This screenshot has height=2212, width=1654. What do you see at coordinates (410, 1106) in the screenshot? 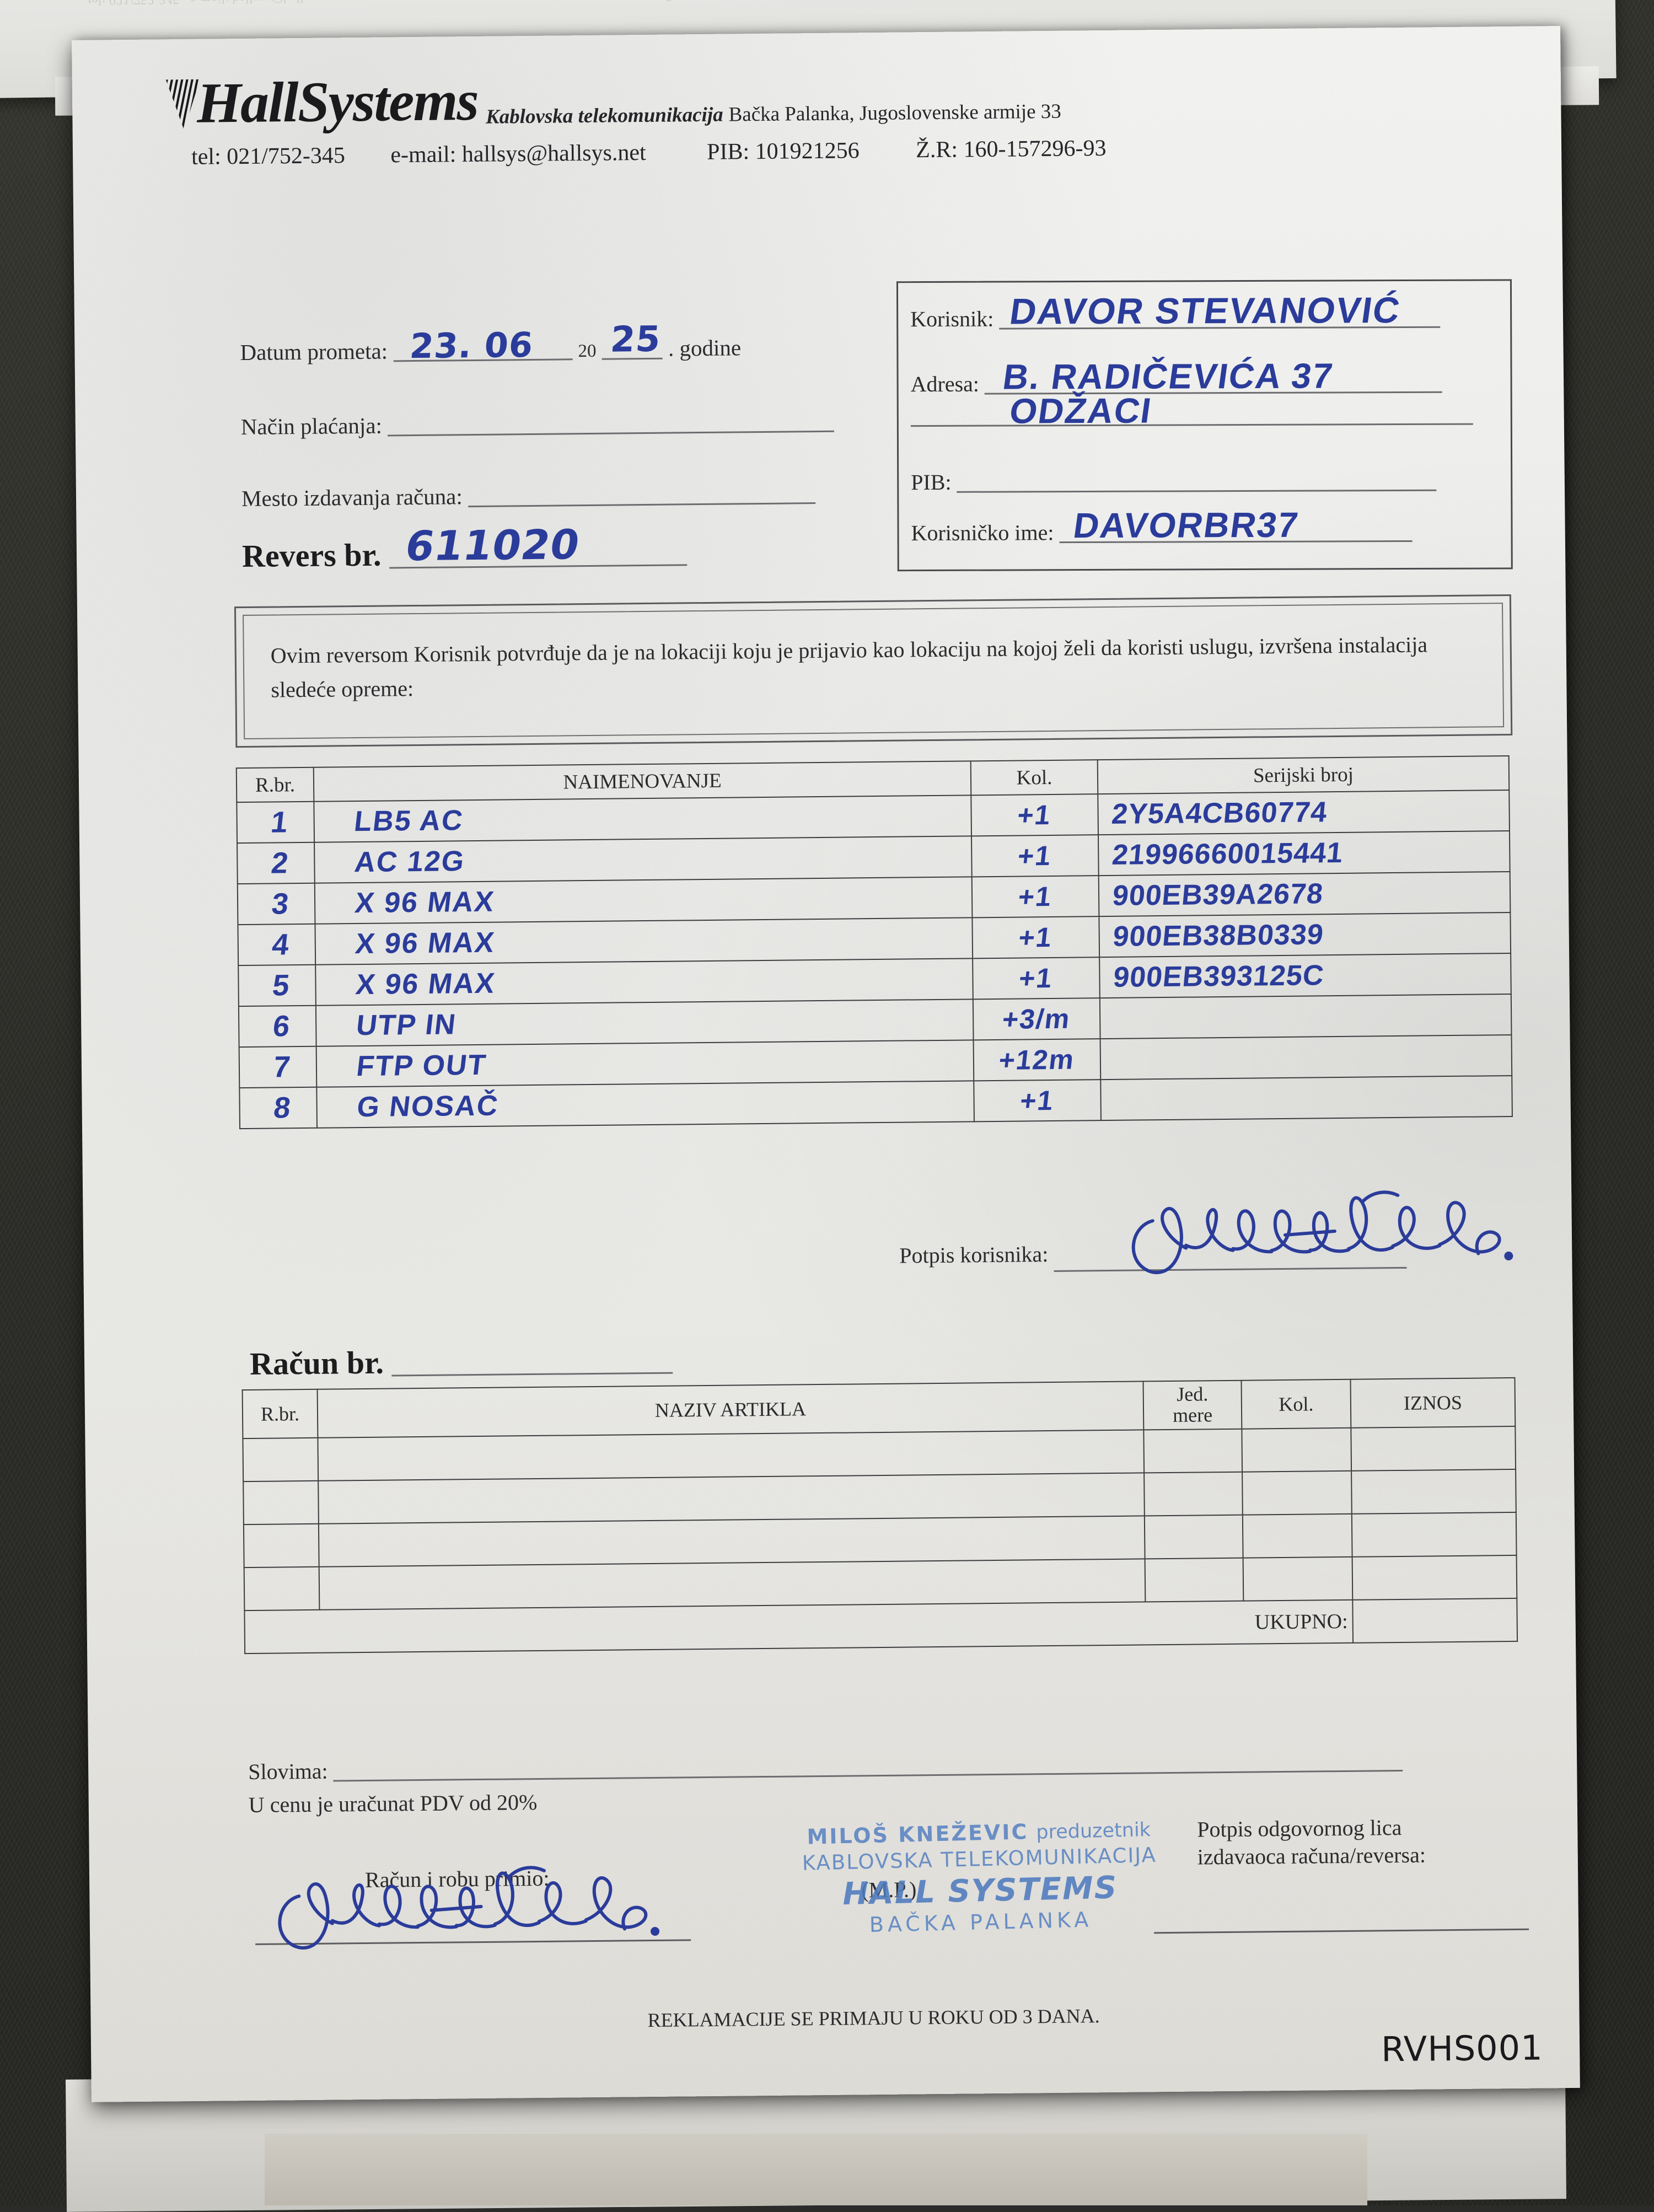
I see `equipment-row-name: G NOSAČ` at bounding box center [410, 1106].